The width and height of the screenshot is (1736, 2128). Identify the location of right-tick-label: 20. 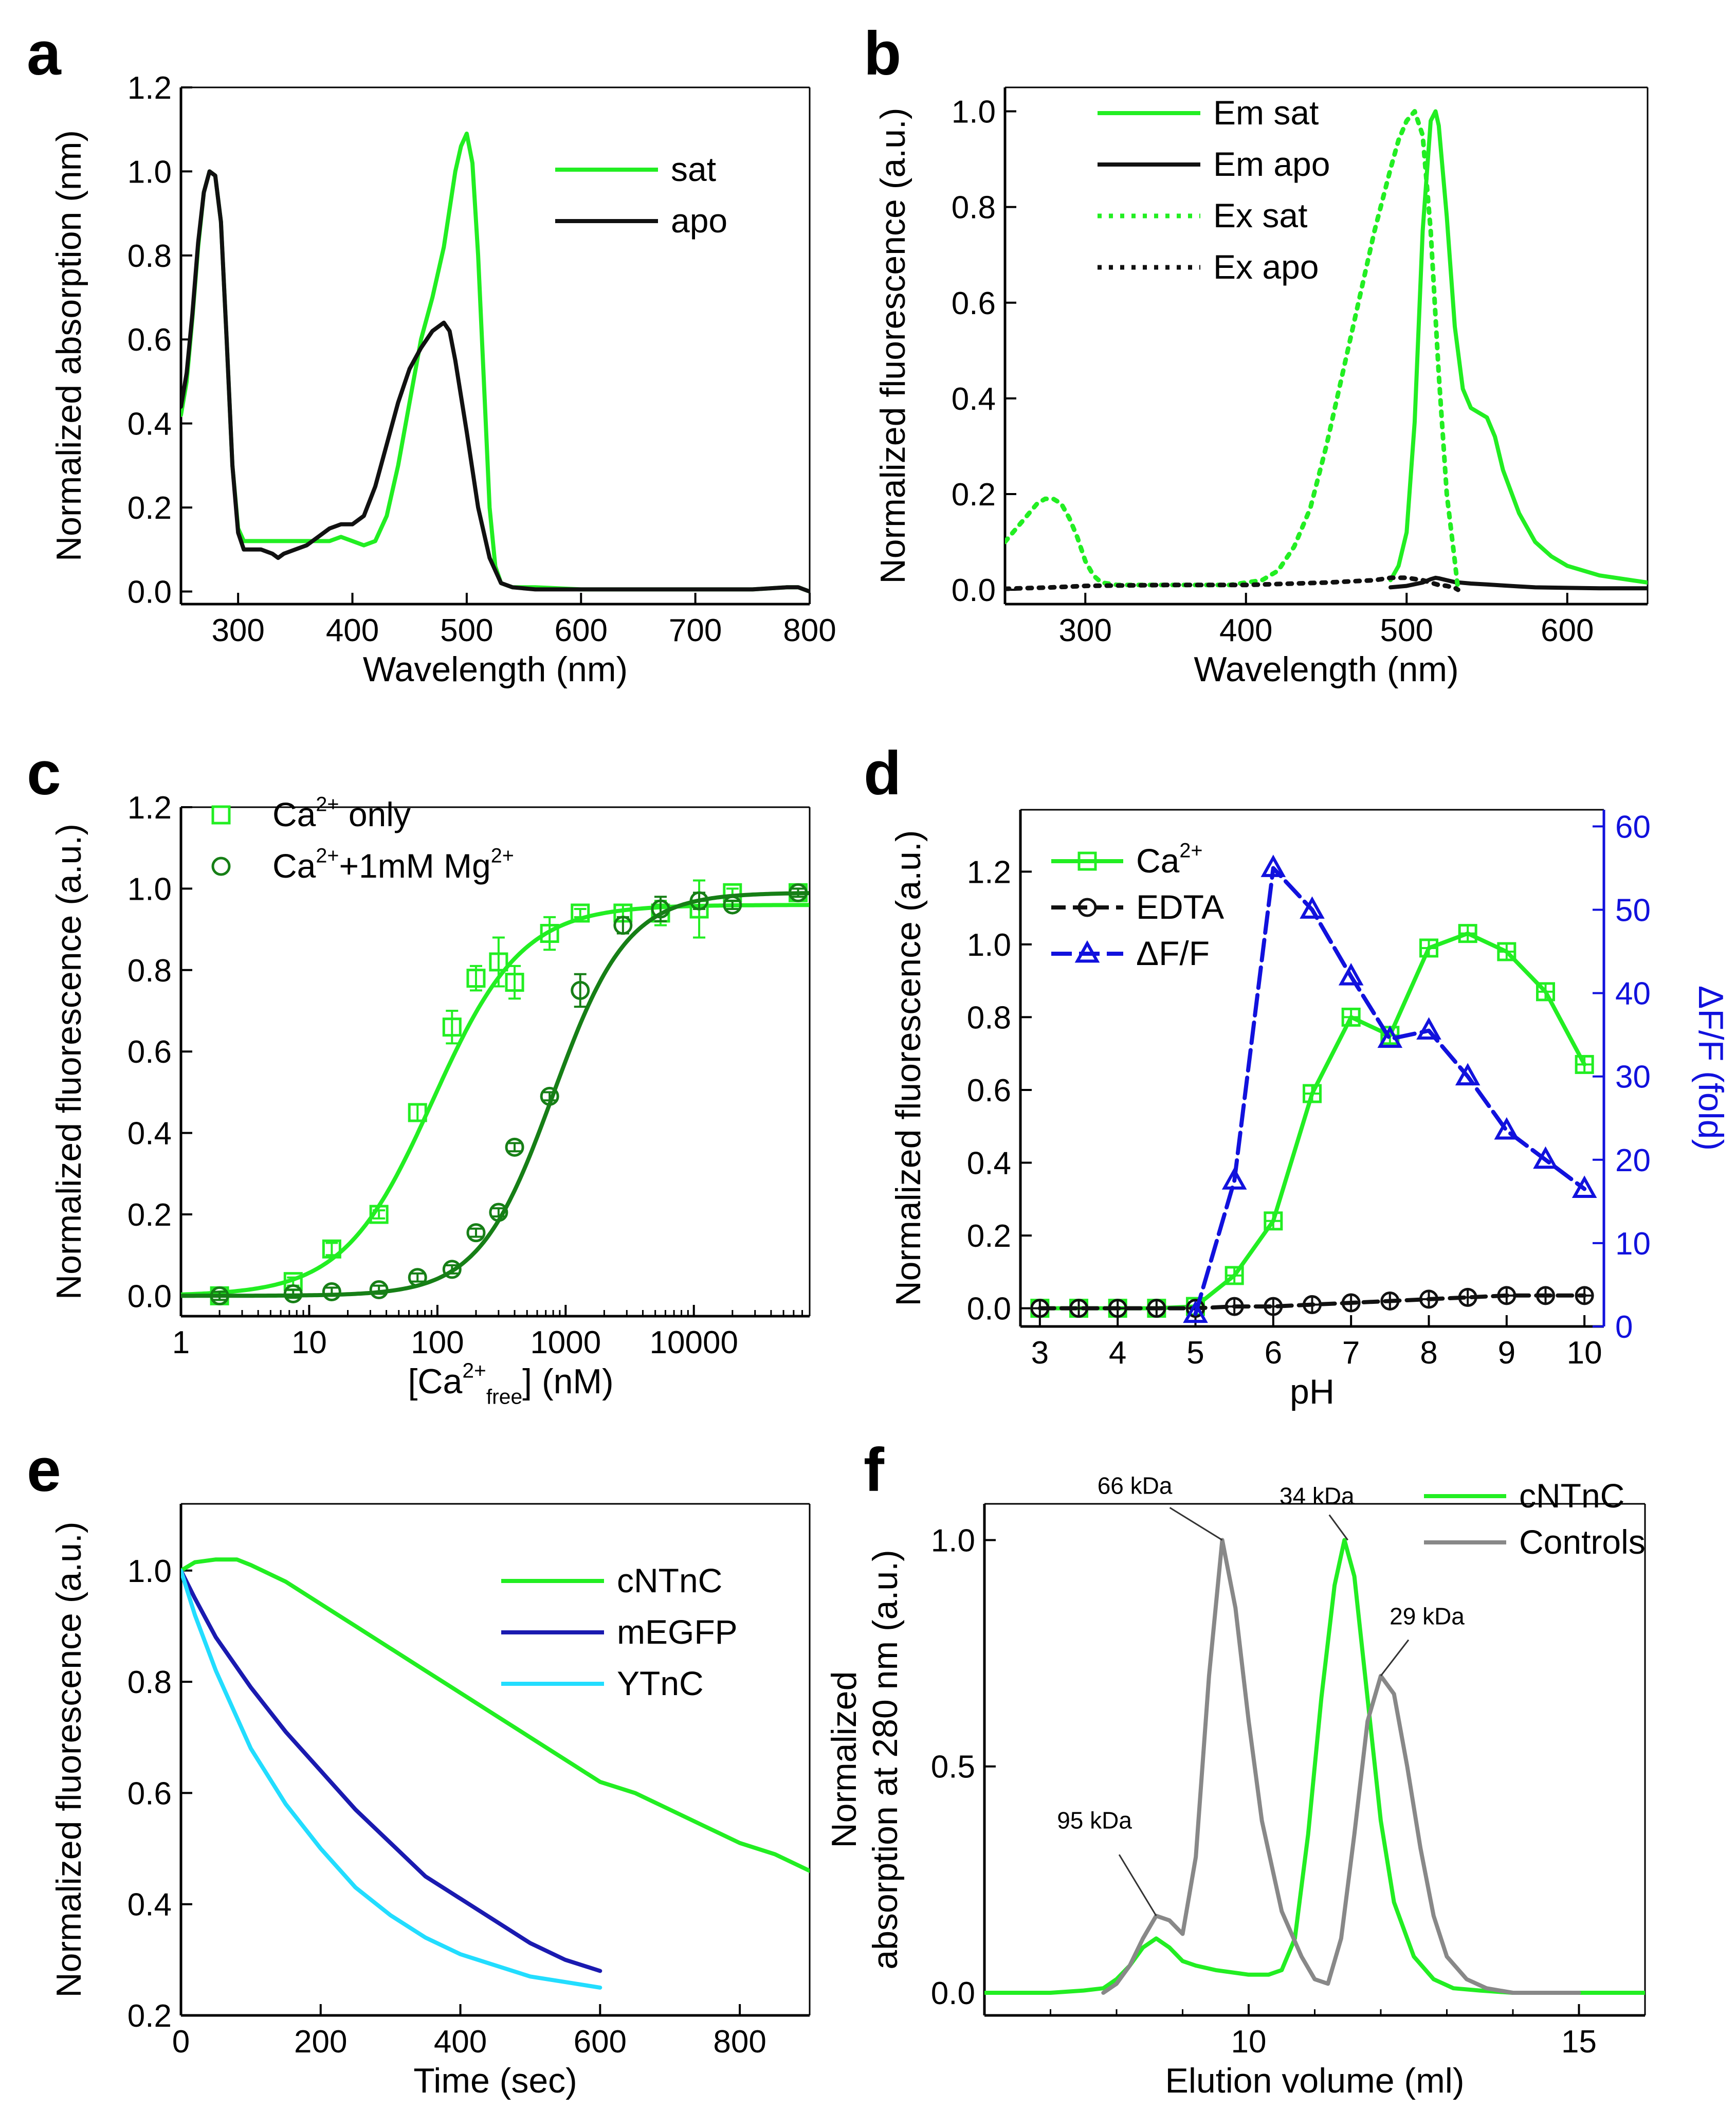
(1633, 1160).